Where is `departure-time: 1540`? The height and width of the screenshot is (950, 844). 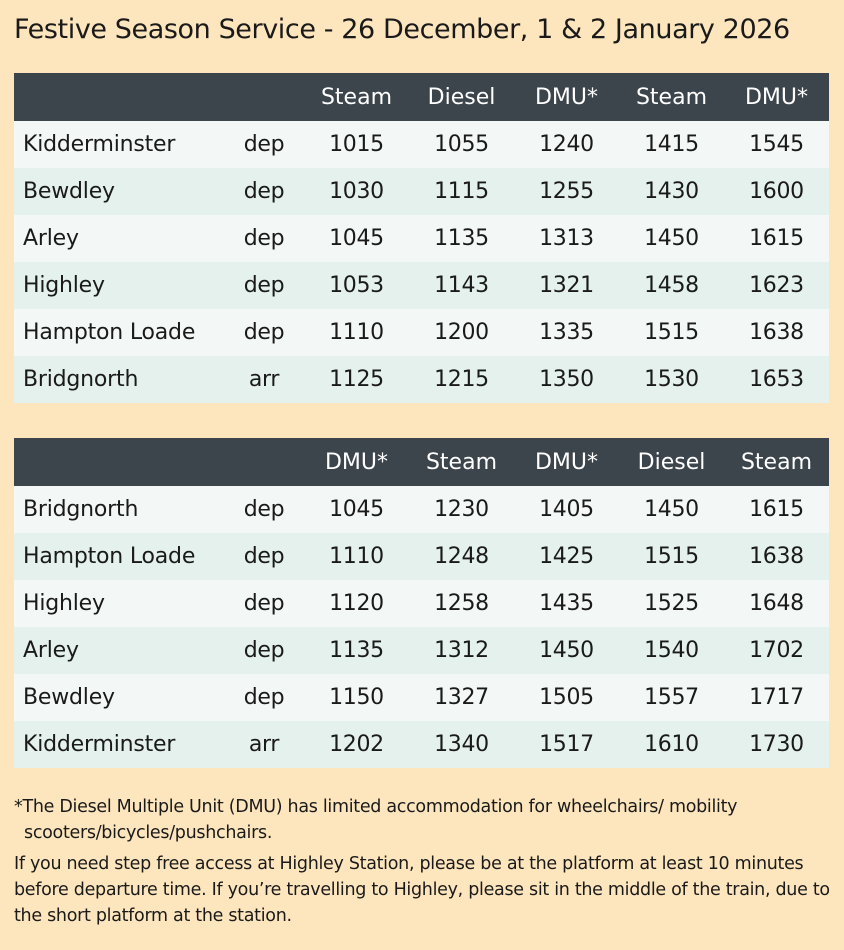
departure-time: 1540 is located at coordinates (671, 650).